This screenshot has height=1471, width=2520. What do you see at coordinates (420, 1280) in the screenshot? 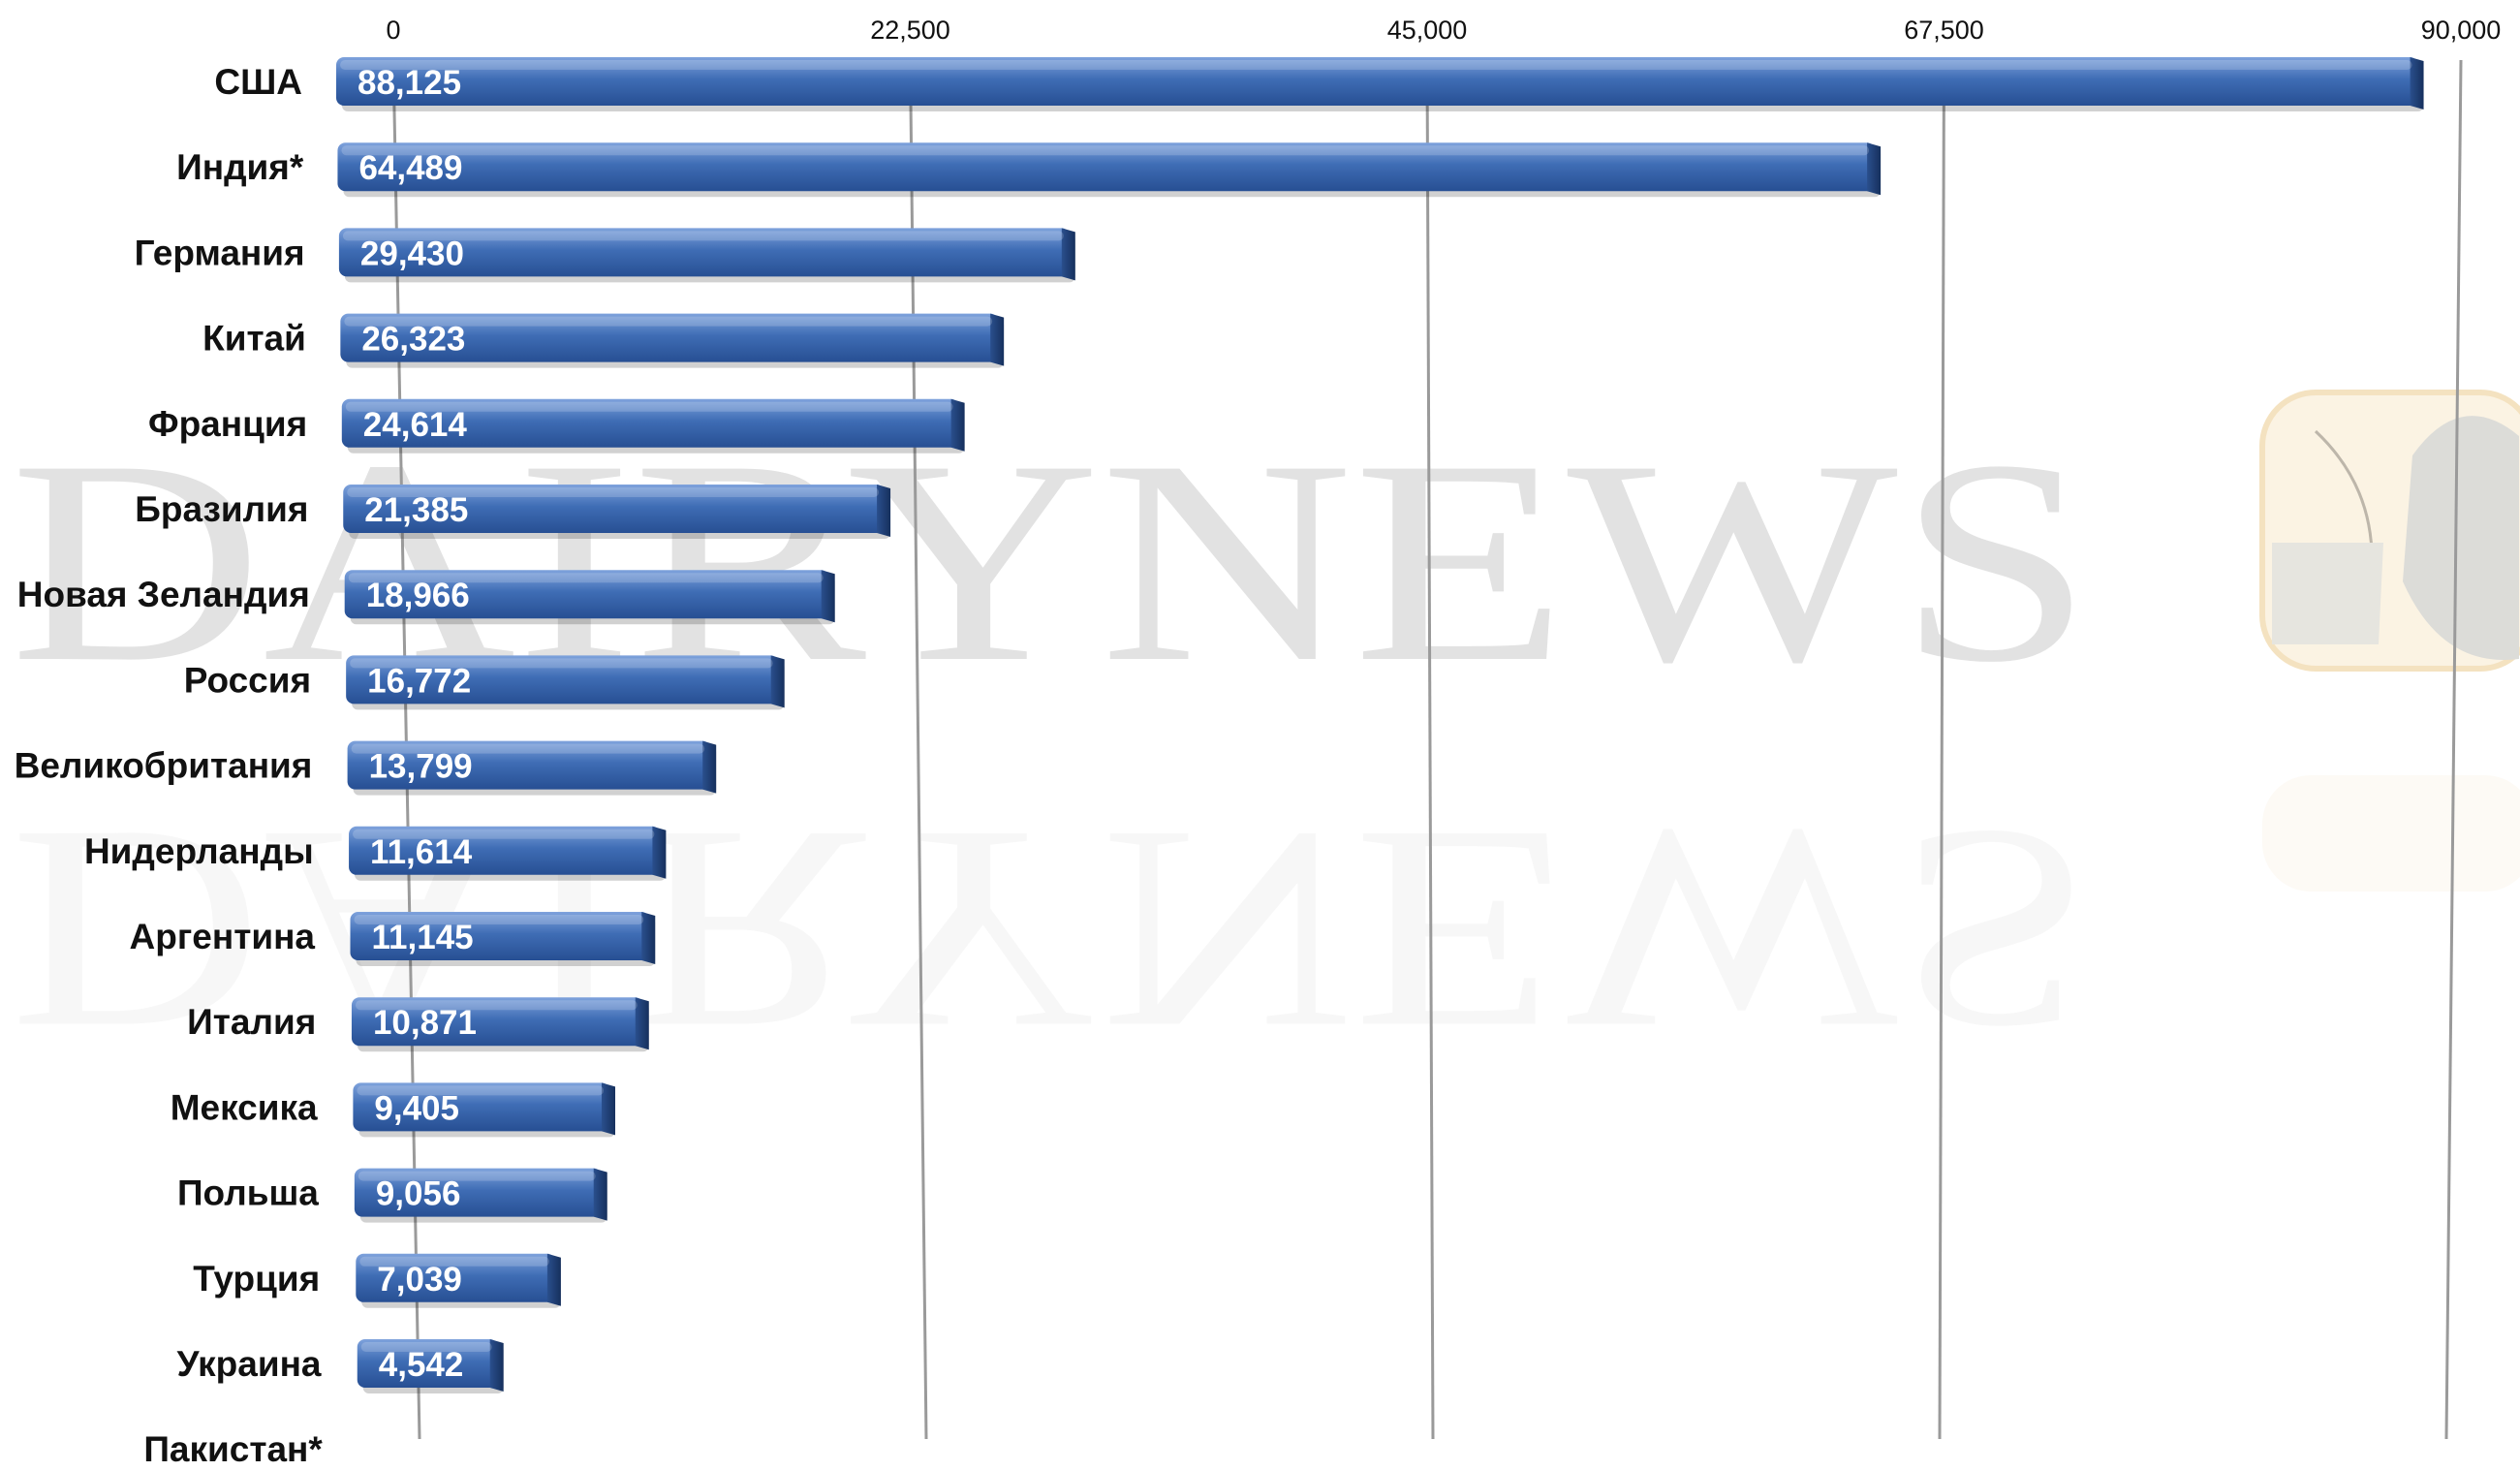
I see `value-label: 7,039` at bounding box center [420, 1280].